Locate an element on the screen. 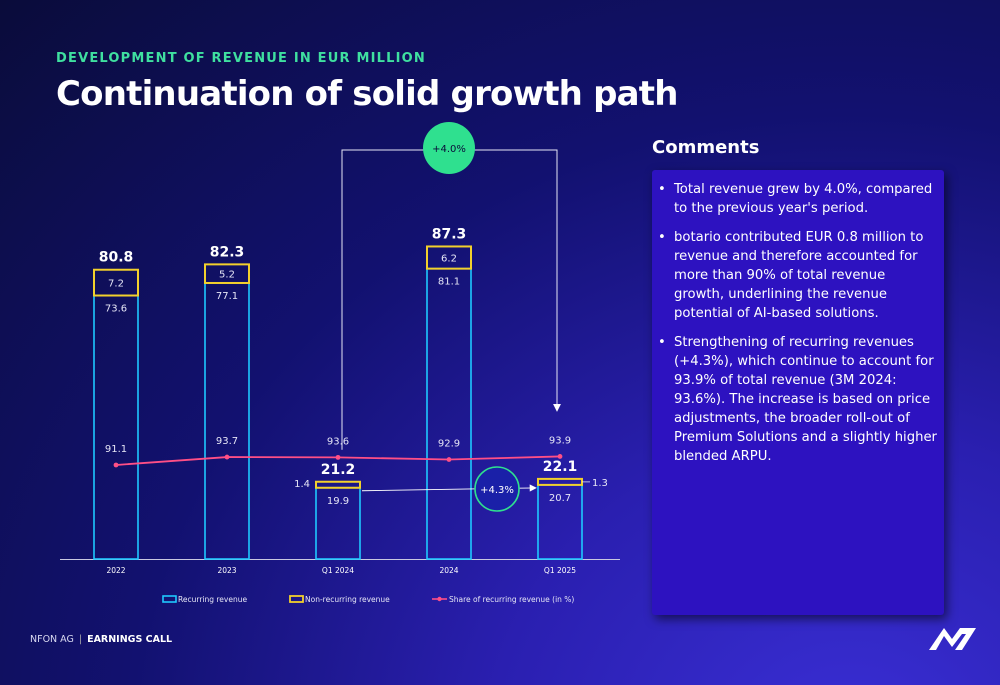 The image size is (1000, 685). legend-label: Share of recurring revenue (in %) is located at coordinates (511, 599).